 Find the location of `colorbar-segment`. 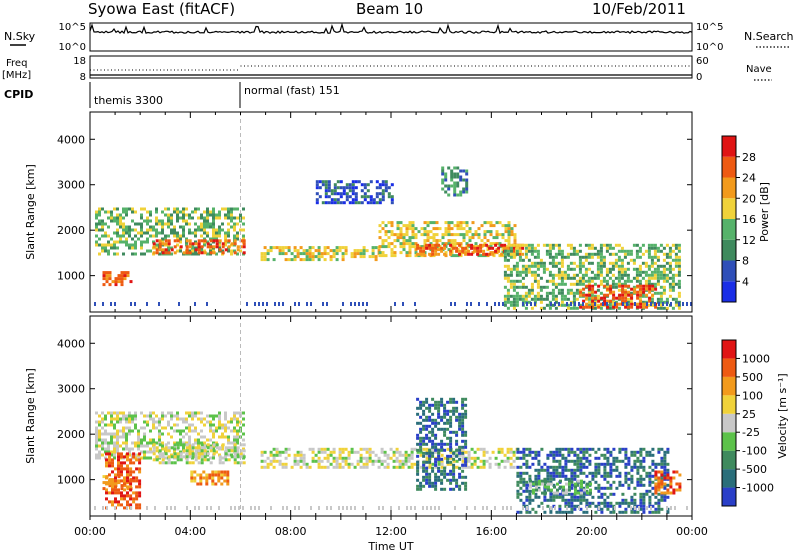

colorbar-segment is located at coordinates (729, 404).